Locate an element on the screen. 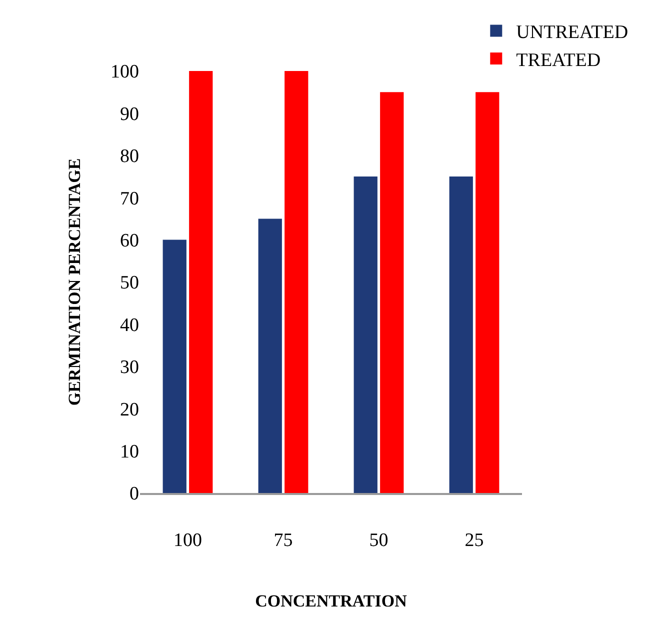 The width and height of the screenshot is (657, 621). x-tick-label: 75 is located at coordinates (283, 540).